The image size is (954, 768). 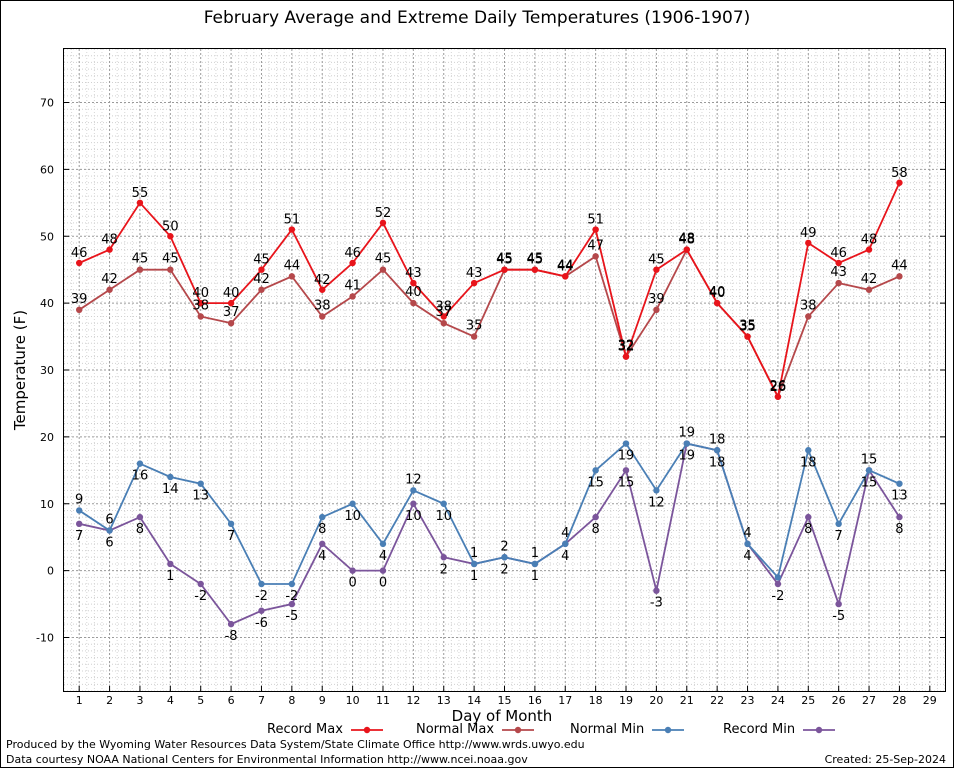 I want to click on x-tick-label: 20, so click(x=656, y=700).